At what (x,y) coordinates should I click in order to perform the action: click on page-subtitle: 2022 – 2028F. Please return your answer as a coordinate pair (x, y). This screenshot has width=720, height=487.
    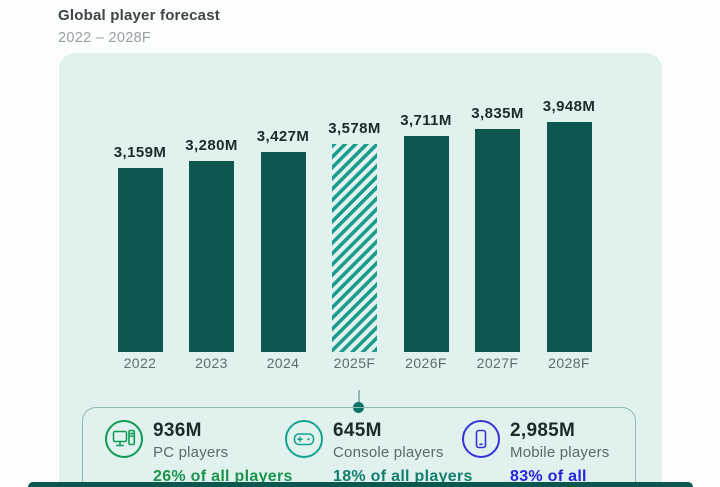
    Looking at the image, I should click on (105, 38).